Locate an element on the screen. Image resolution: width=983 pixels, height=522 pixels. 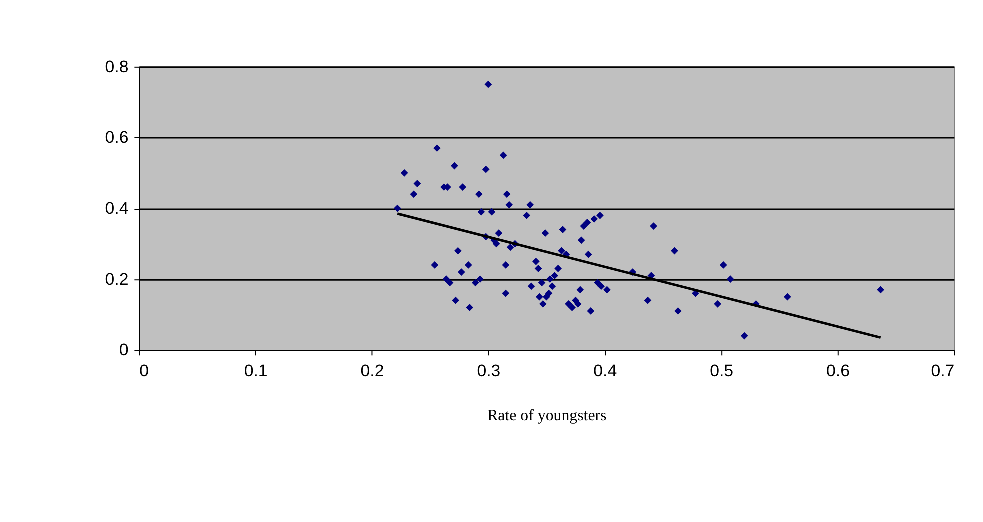
y-tick-label: 0.8 is located at coordinates (117, 66).